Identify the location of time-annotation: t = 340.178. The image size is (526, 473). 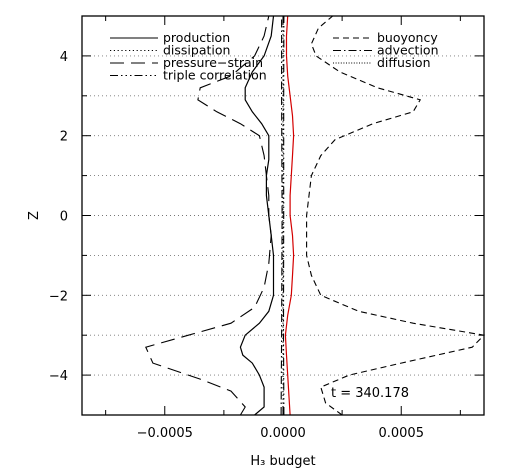
(370, 393).